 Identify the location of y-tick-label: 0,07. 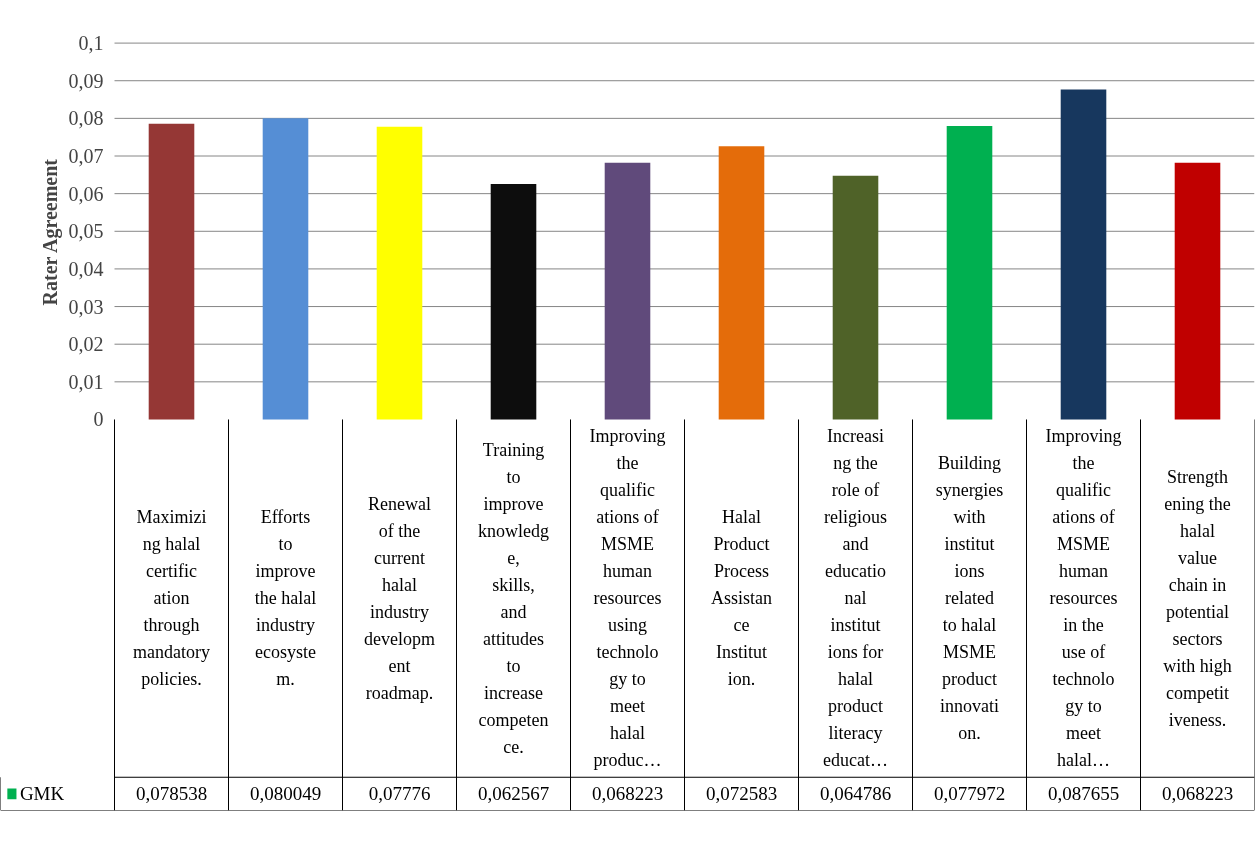
(86, 156).